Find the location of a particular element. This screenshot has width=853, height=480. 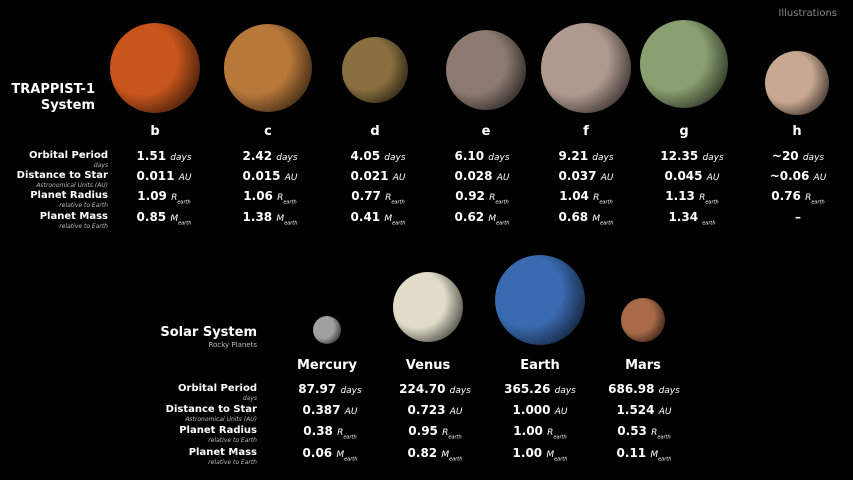

planet-value: 1.38 Mearth is located at coordinates (270, 218).